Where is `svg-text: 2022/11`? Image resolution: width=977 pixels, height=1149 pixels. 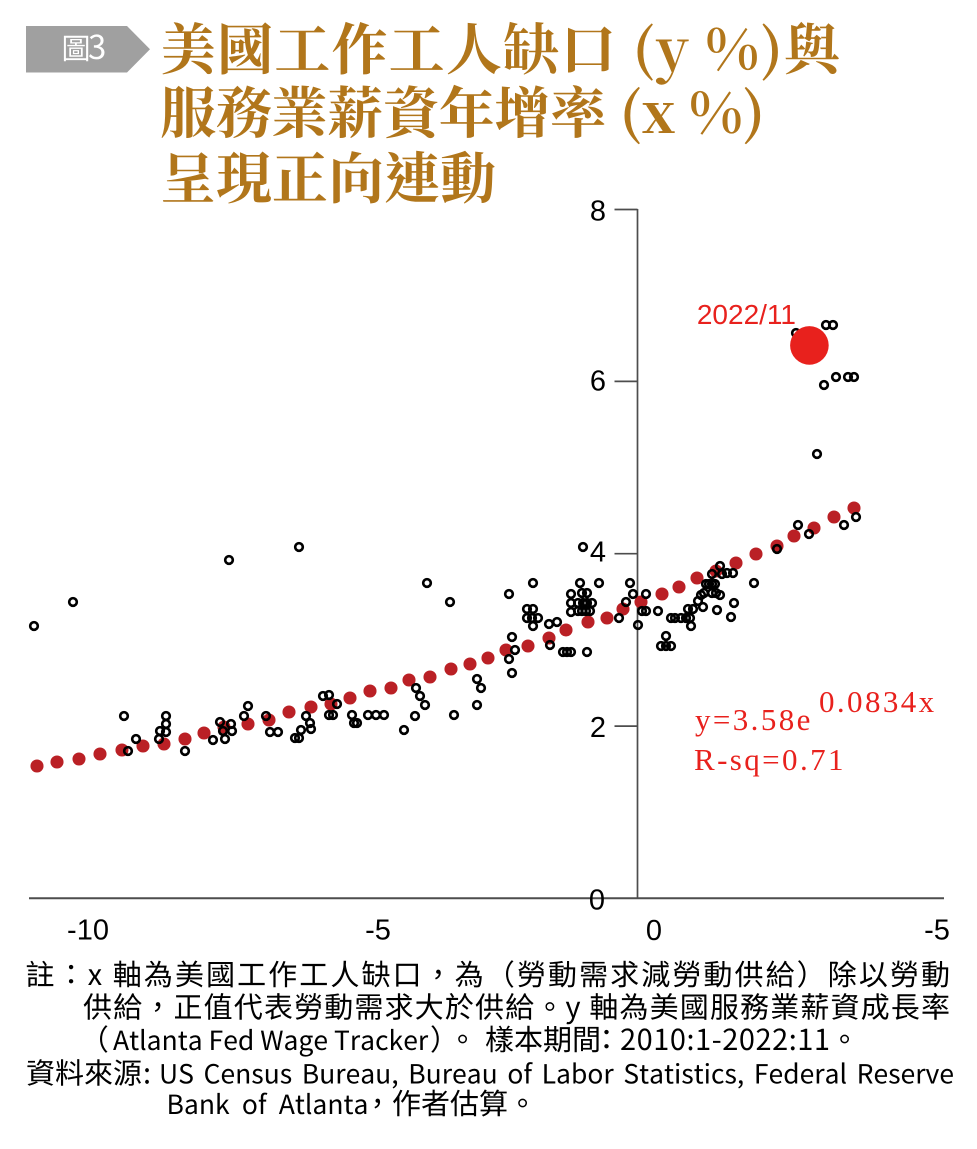 svg-text: 2022/11 is located at coordinates (746, 314).